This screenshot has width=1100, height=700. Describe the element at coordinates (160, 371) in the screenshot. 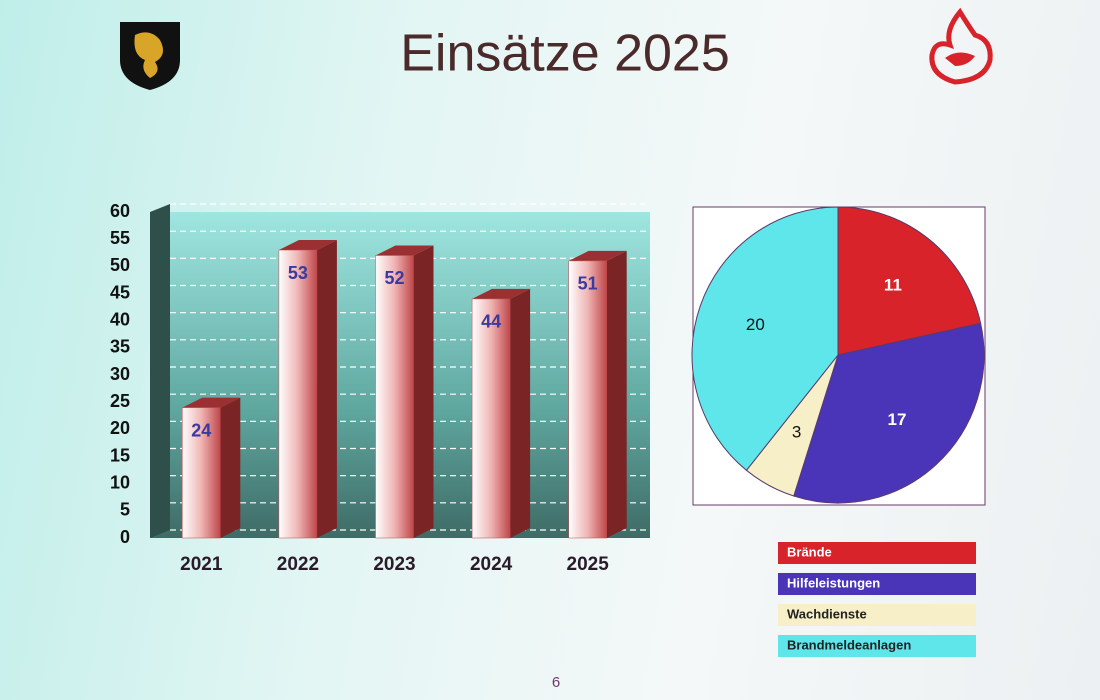

I see `plot-wall` at that location.